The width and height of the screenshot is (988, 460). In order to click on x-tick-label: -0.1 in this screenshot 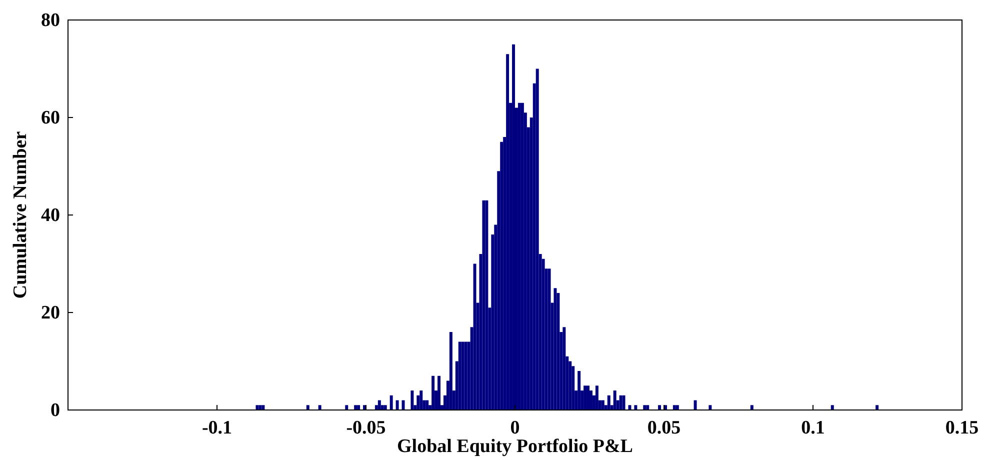, I will do `click(217, 427)`.